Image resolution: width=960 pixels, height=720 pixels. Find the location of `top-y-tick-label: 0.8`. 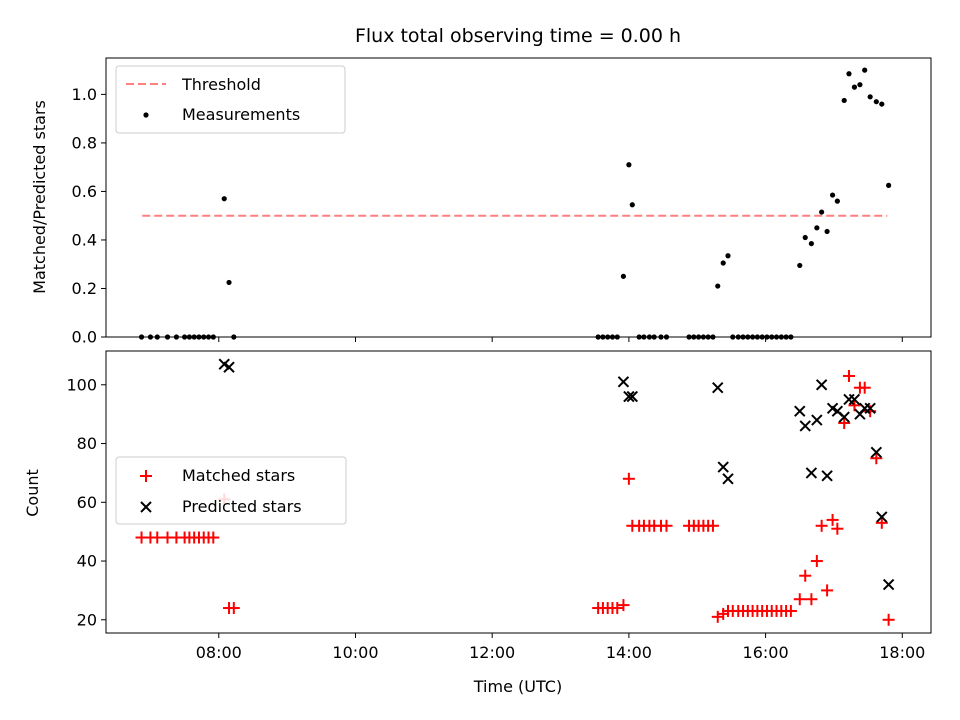

top-y-tick-label: 0.8 is located at coordinates (84, 142).